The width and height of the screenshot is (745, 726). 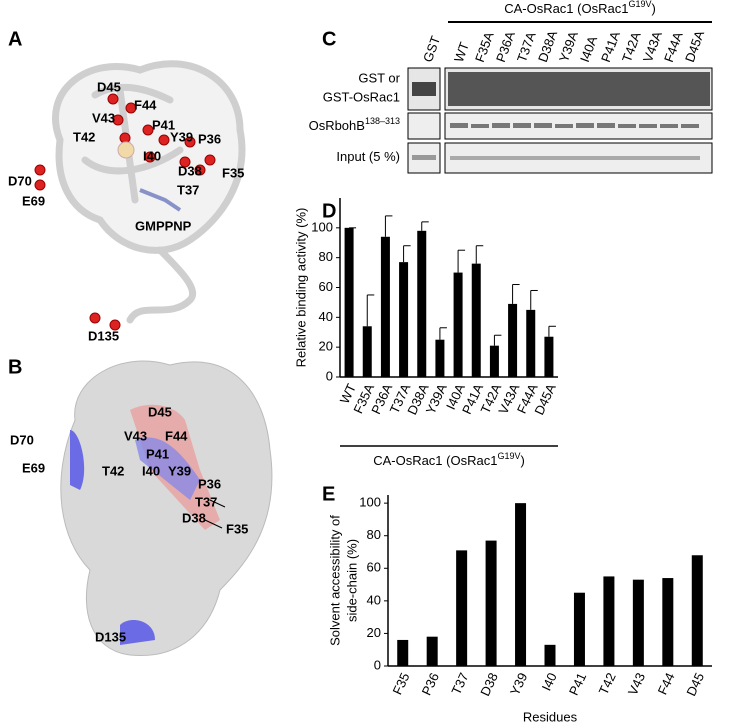 I want to click on panel-letter: D, so click(x=329, y=211).